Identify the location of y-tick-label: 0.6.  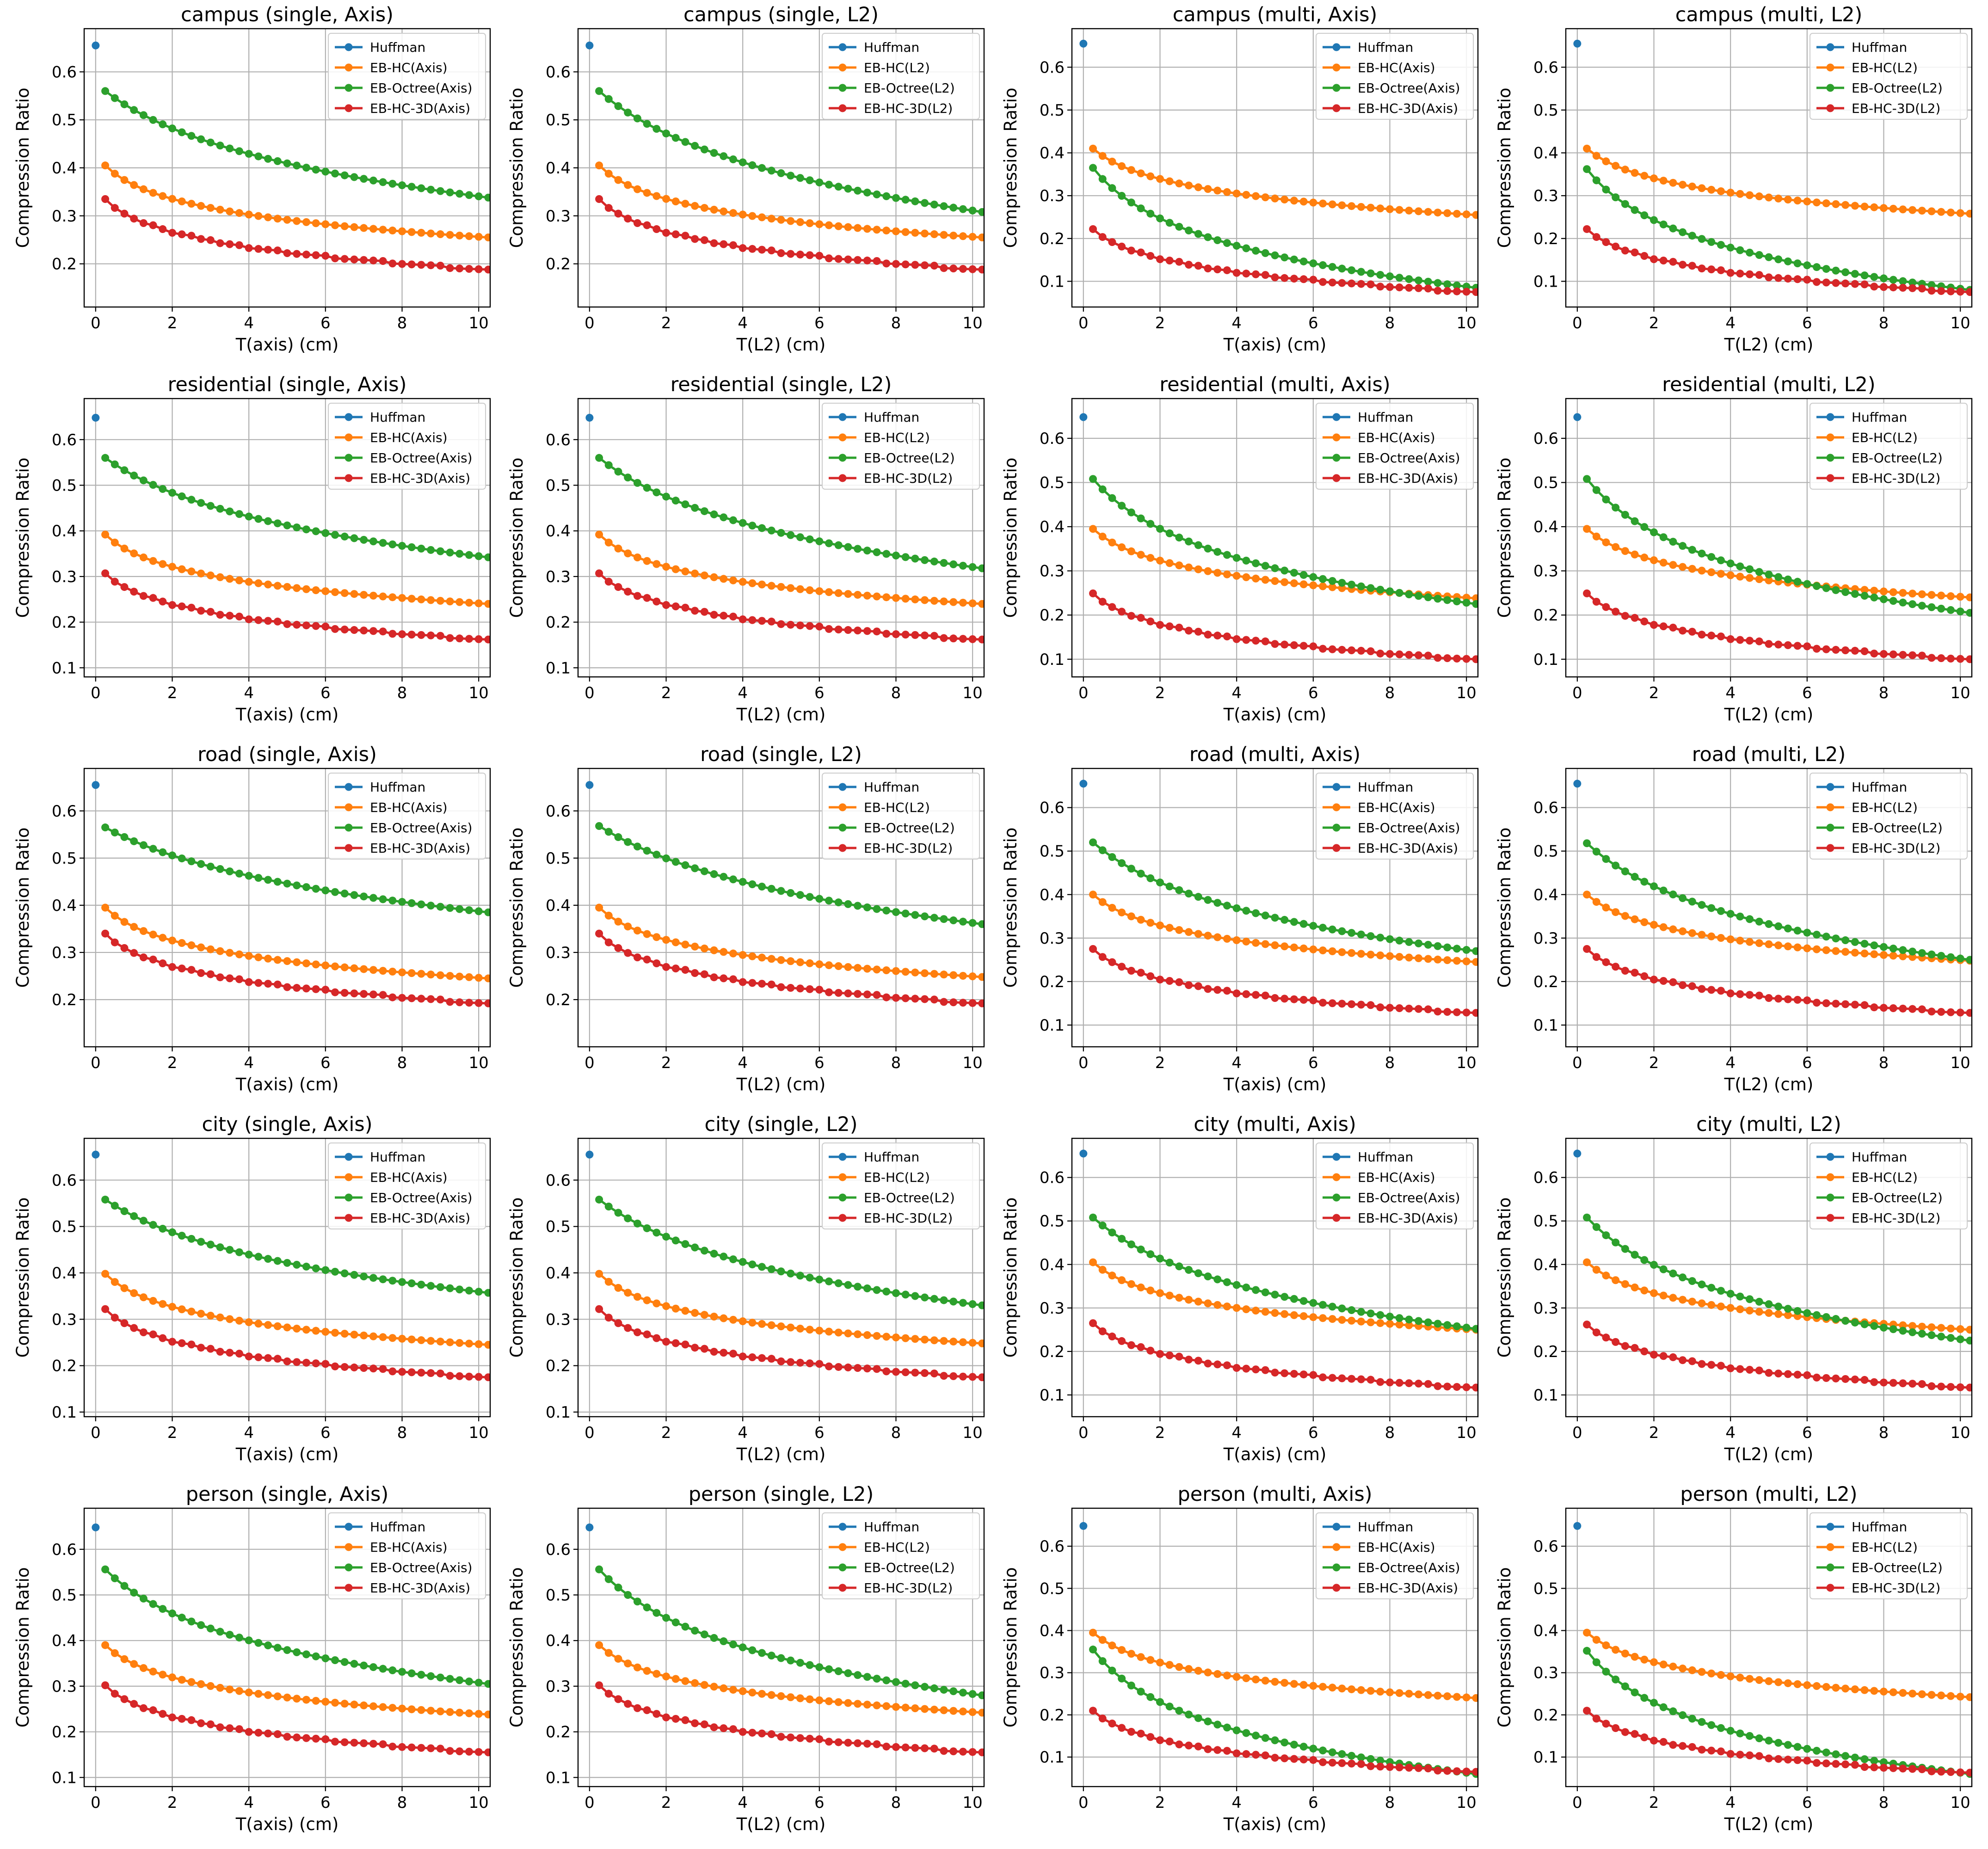
(1545, 439).